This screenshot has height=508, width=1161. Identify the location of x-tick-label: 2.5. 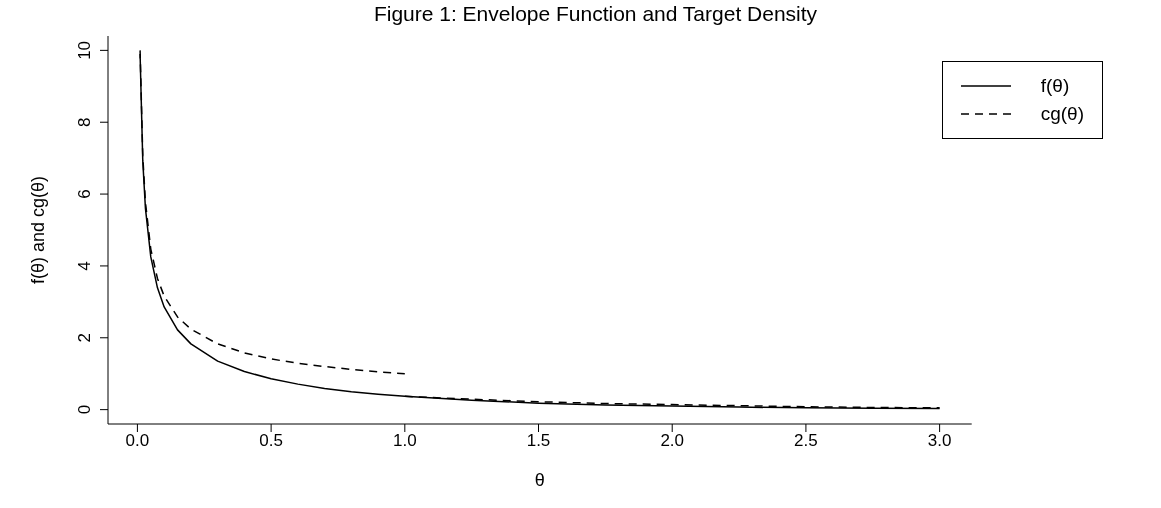
(806, 441).